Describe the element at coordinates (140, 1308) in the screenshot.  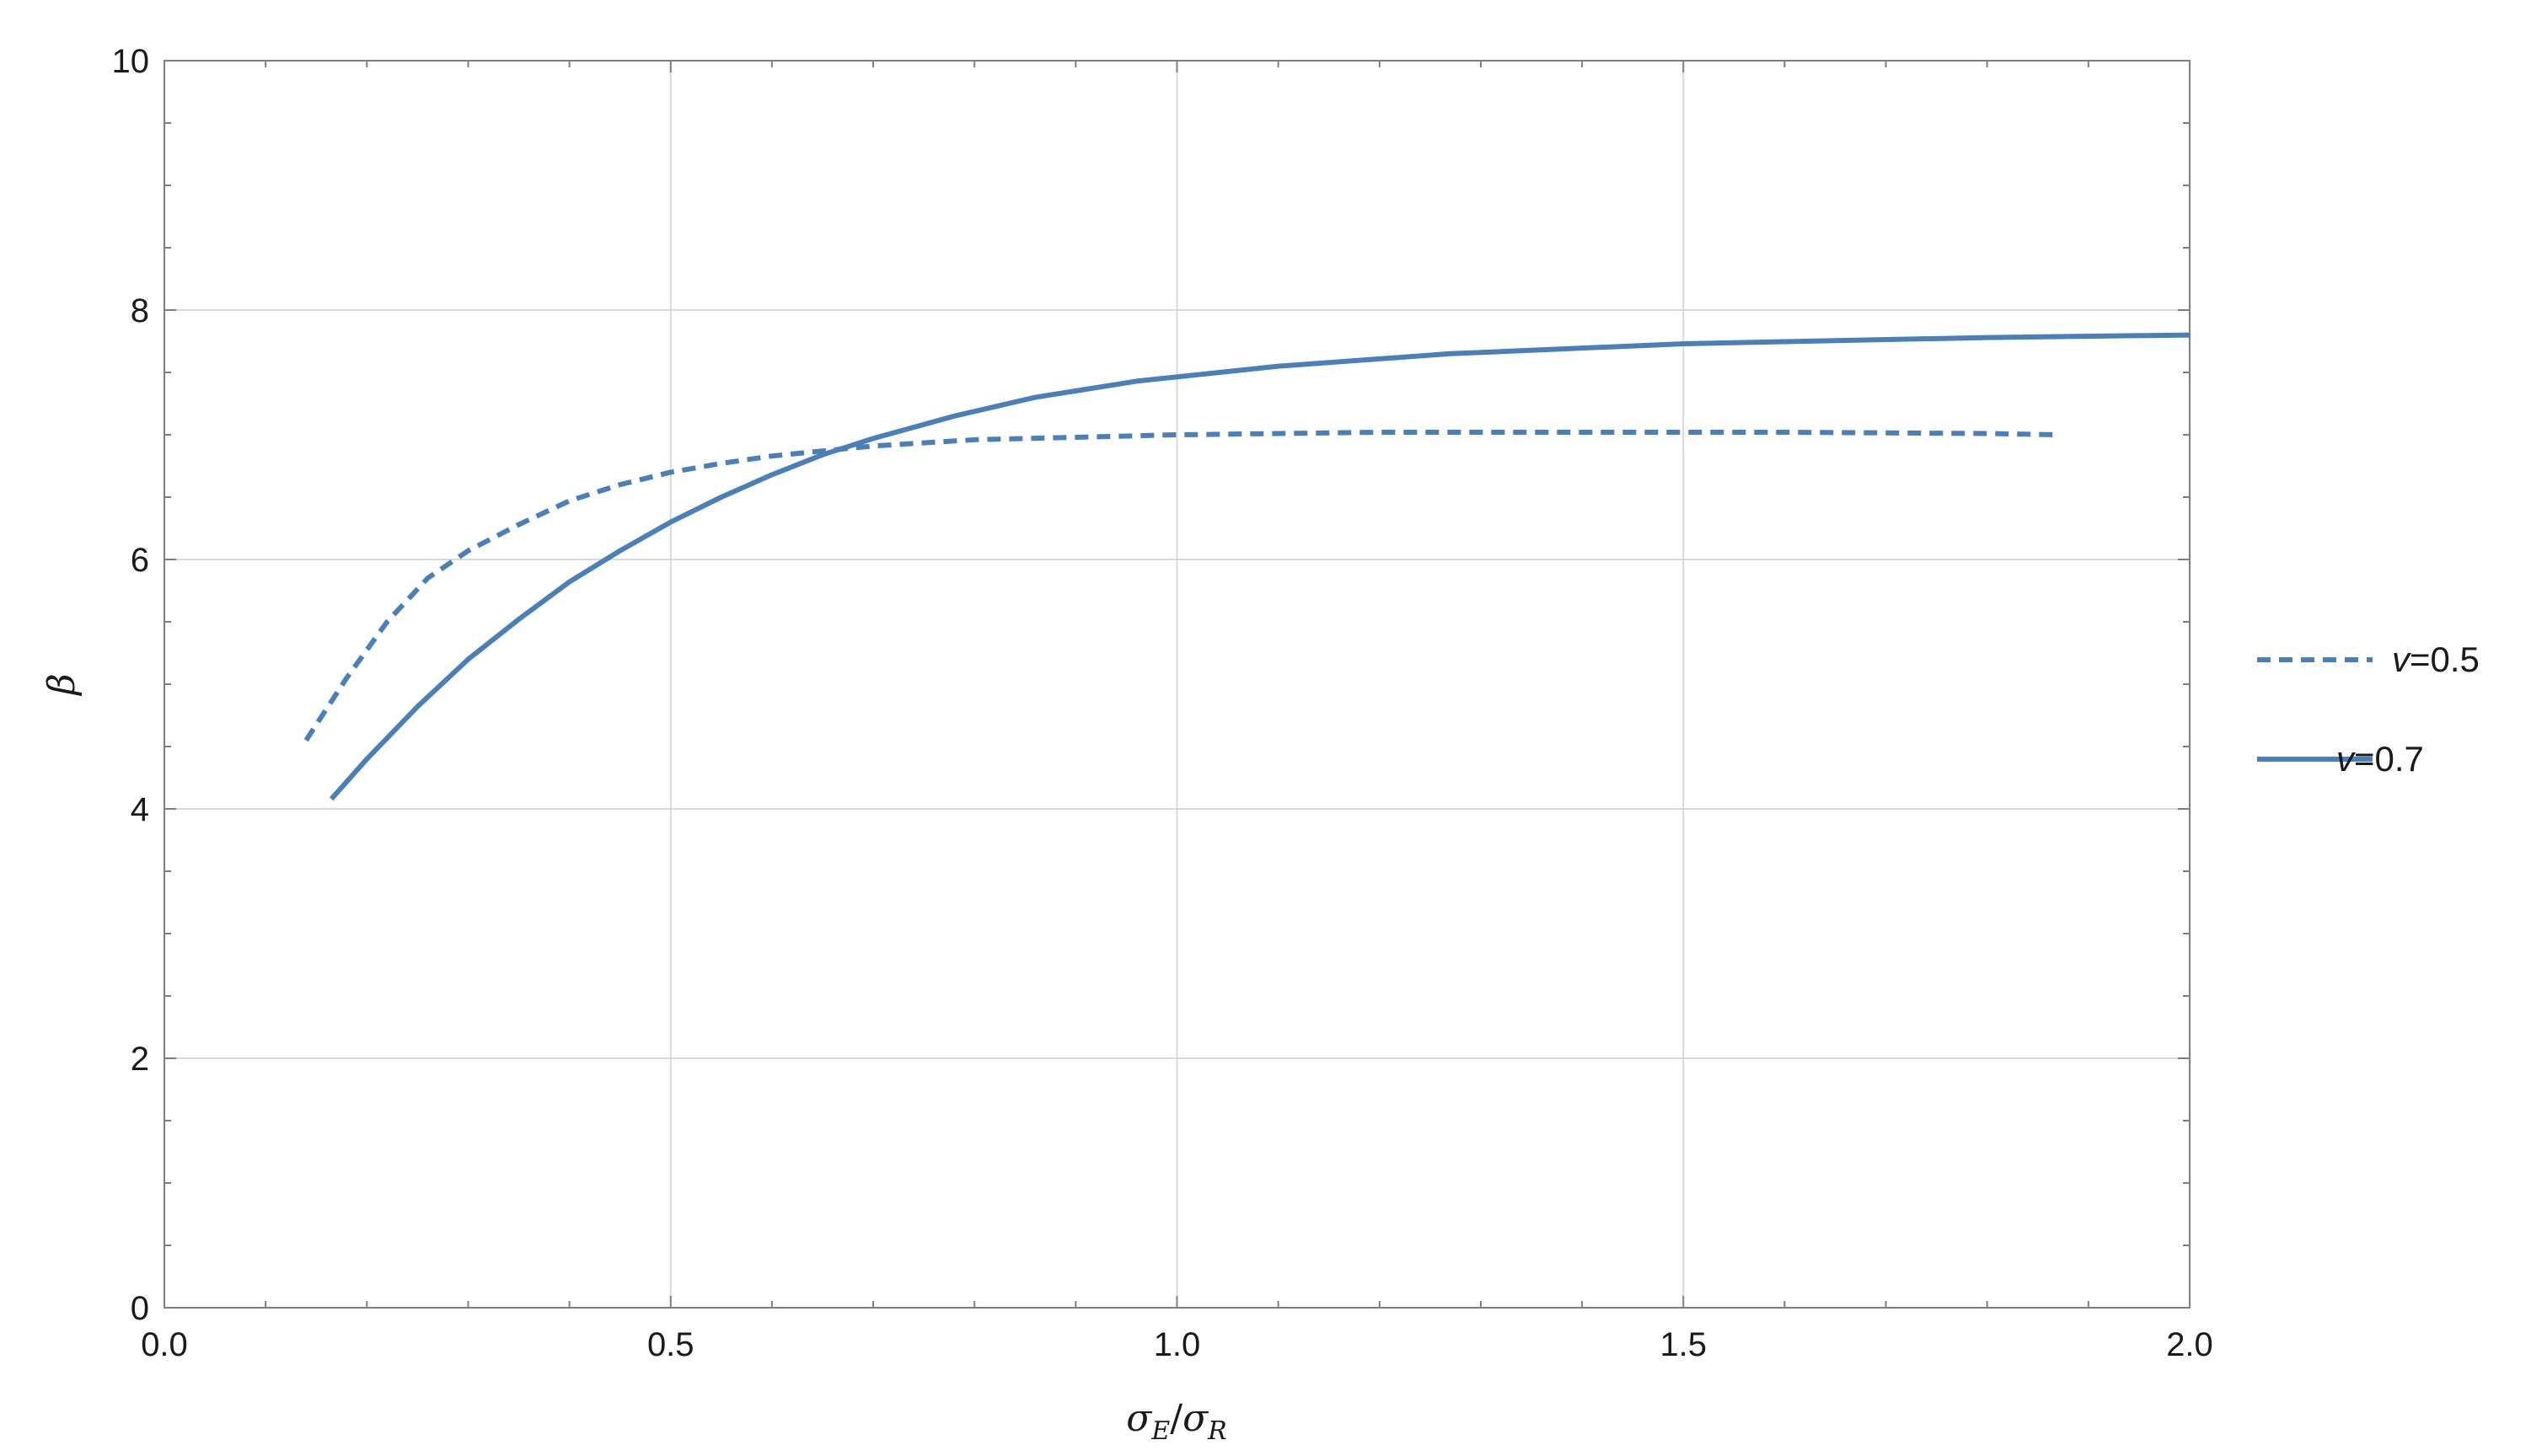
I see `y-tick-label: 0` at that location.